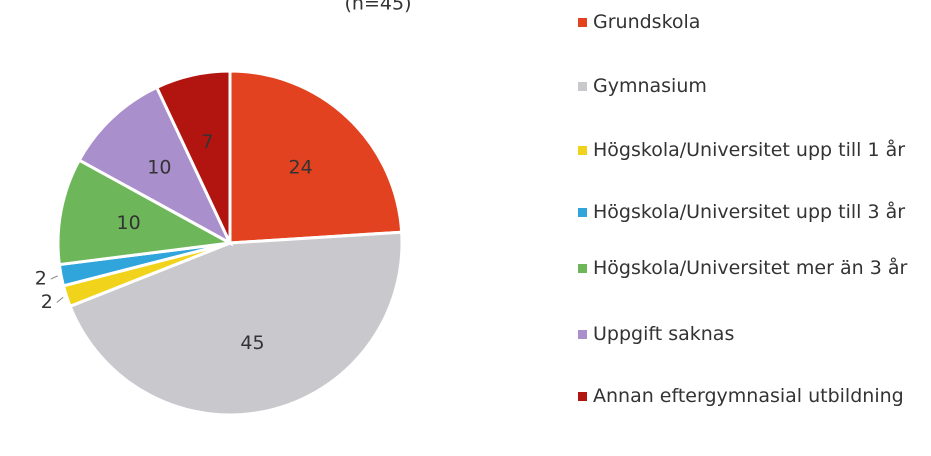  What do you see at coordinates (748, 396) in the screenshot?
I see `legend-label: Annan eftergymnasial utbildning` at bounding box center [748, 396].